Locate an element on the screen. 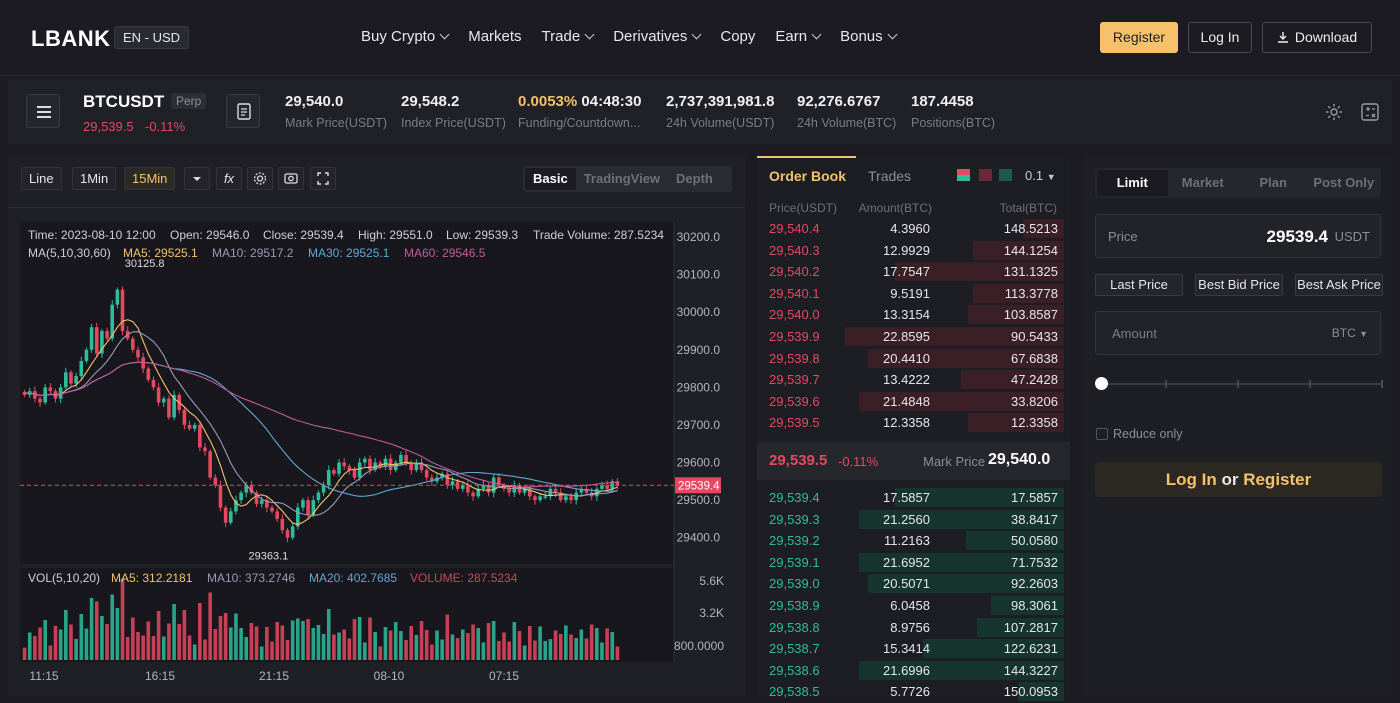  lbank-logo: LBANK is located at coordinates (71, 38).